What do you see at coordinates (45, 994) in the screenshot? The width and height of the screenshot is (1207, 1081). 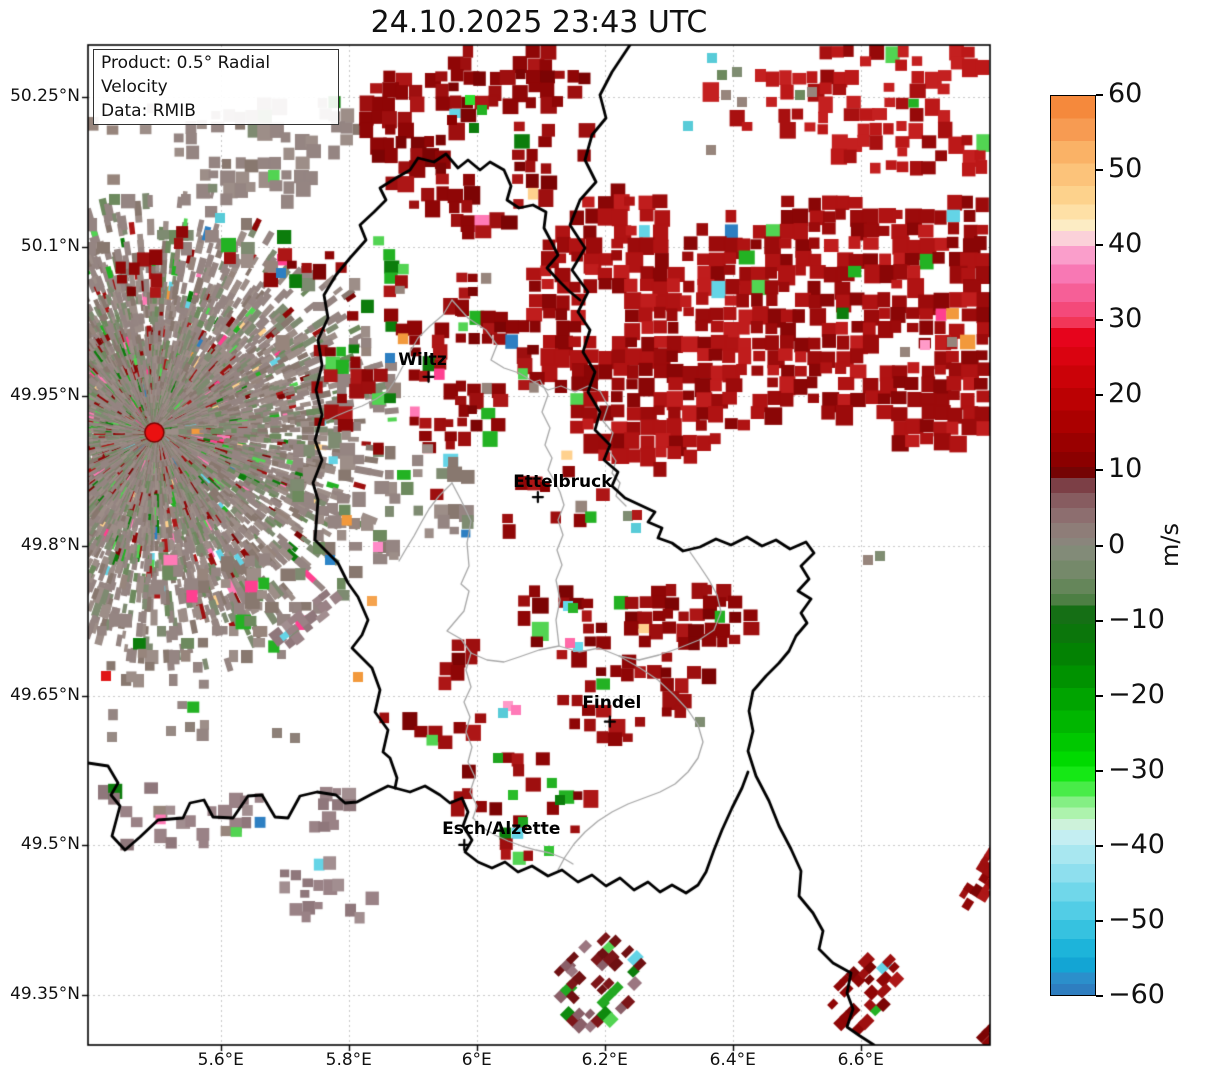 I see `y-tick-label: 49.35°N` at bounding box center [45, 994].